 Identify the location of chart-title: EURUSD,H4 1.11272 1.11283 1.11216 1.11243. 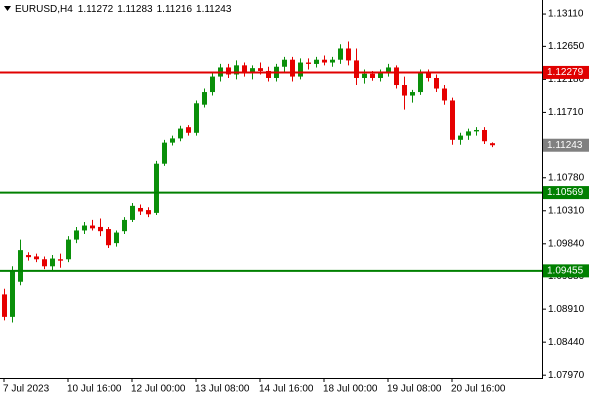
(123, 9).